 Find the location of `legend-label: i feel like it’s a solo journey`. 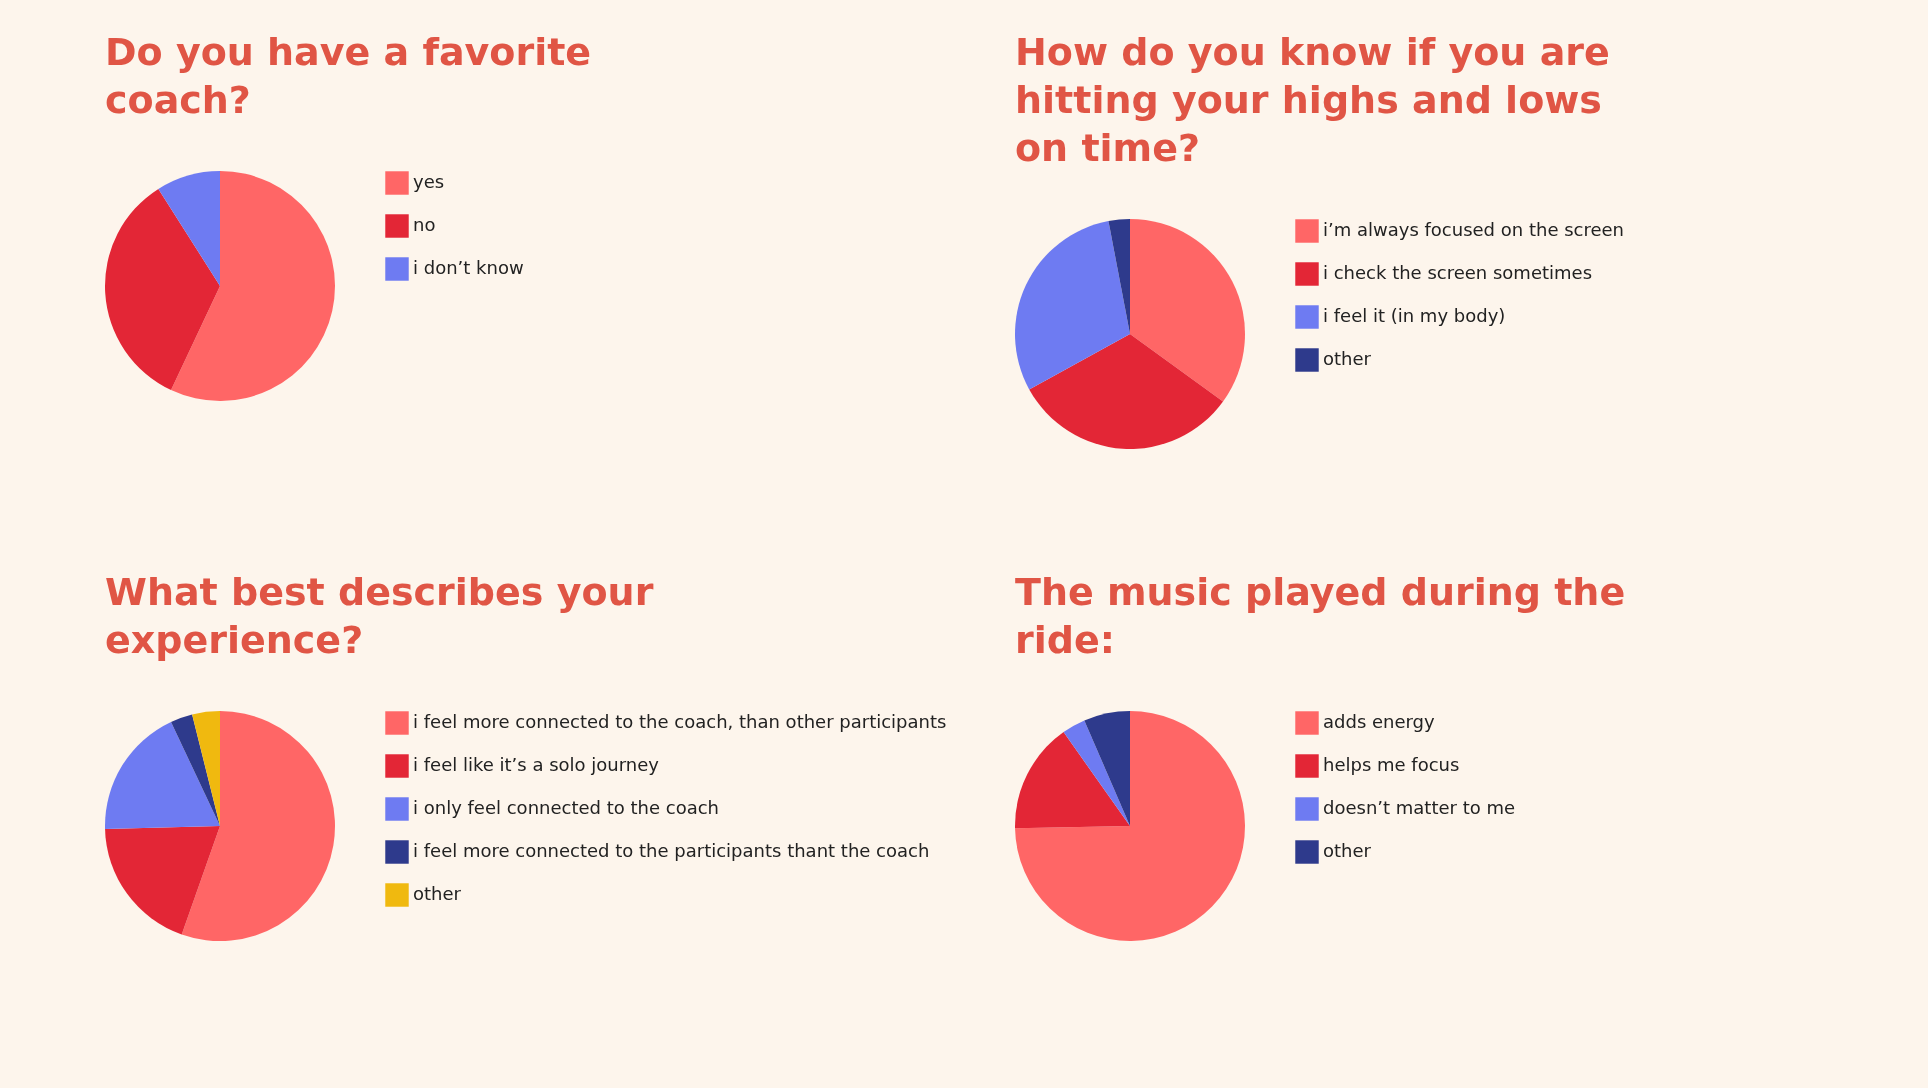

legend-label: i feel like it’s a solo journey is located at coordinates (536, 764).